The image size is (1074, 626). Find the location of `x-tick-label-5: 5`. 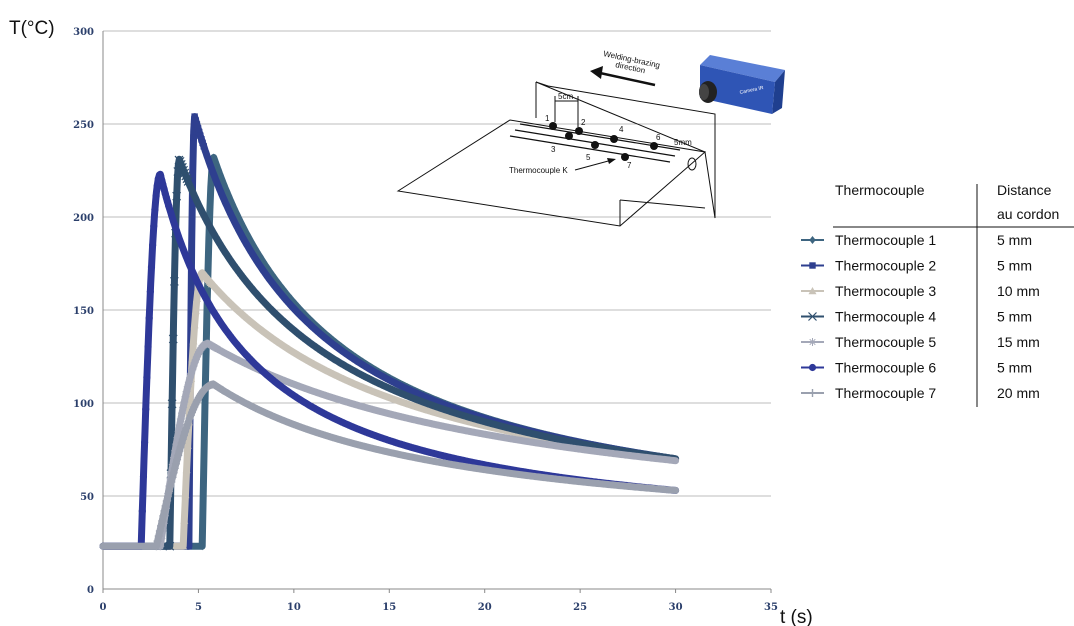

x-tick-label-5: 5 is located at coordinates (198, 607).